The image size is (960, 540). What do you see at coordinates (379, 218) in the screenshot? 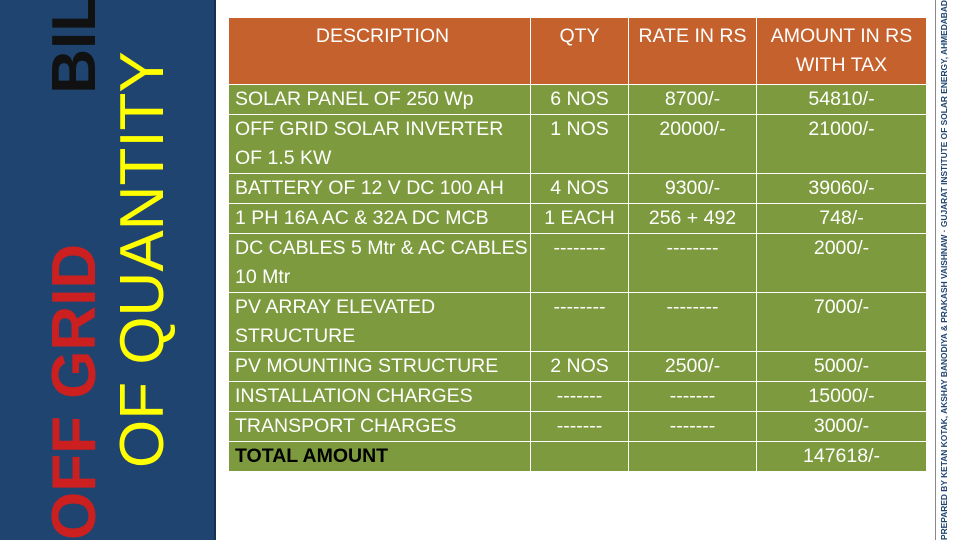
I see `row-description: 1 PH 16A AC & 32A DC MCB` at bounding box center [379, 218].